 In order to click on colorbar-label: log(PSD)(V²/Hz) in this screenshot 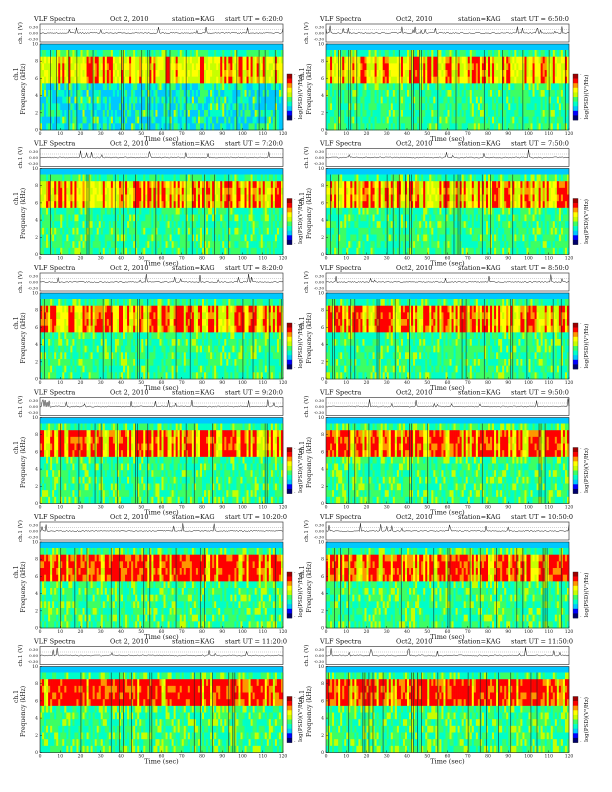, I will do `click(300, 221)`.